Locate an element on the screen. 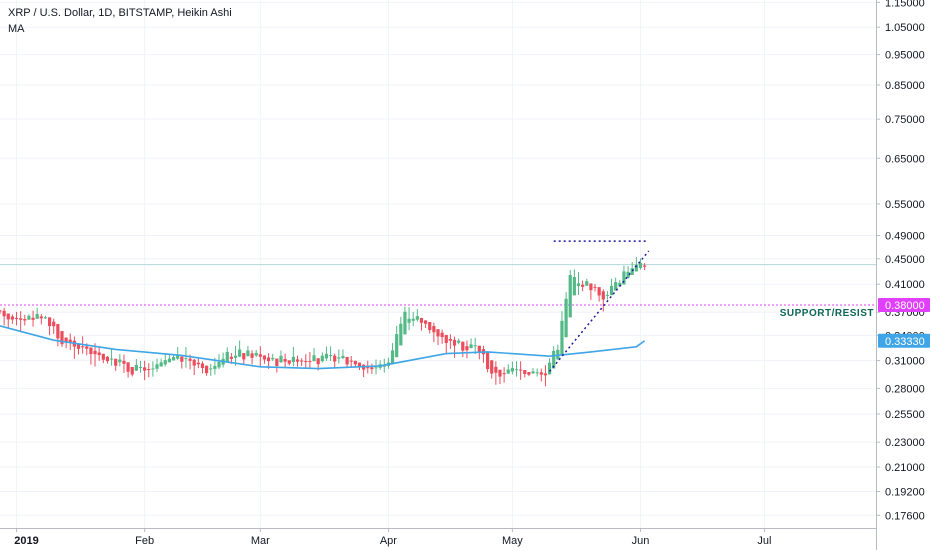 This screenshot has width=932, height=550. time-tick-label: 2019 is located at coordinates (26, 541).